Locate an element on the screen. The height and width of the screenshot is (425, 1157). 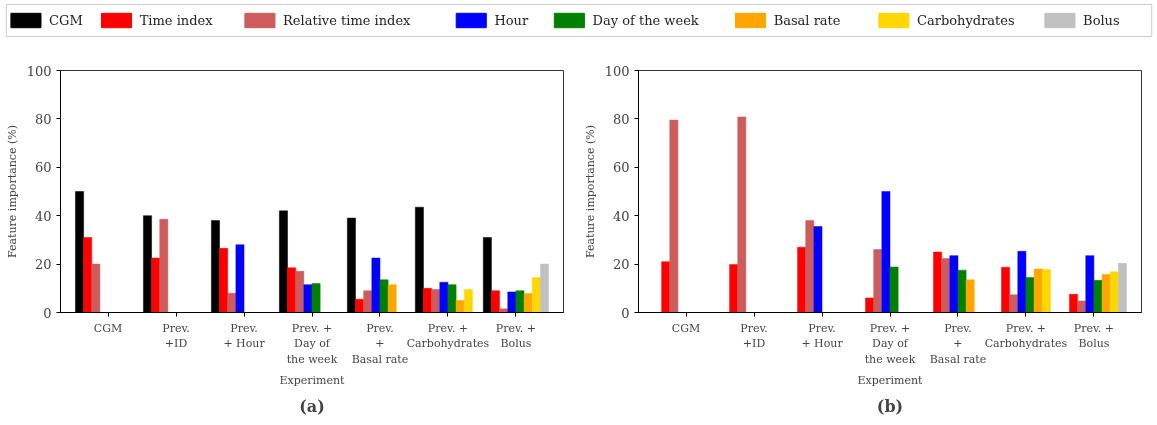
text: (b) is located at coordinates (890, 406).